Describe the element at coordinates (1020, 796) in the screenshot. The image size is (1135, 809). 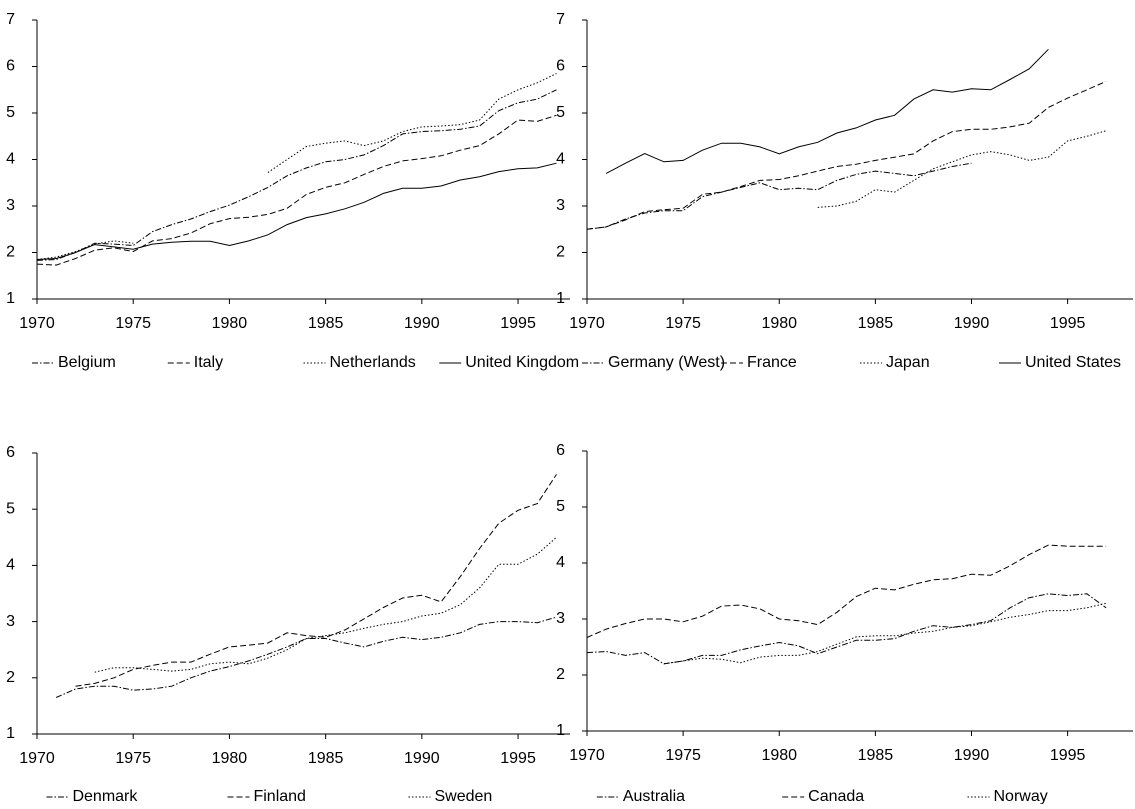
I see `legend-label: Norway` at that location.